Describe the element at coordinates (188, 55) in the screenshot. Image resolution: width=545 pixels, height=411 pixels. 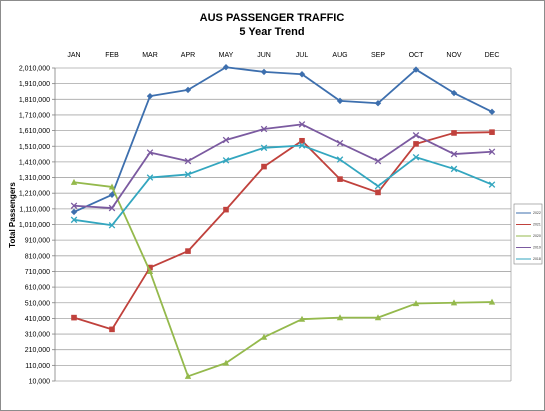
I see `x-tick-label: APR` at that location.